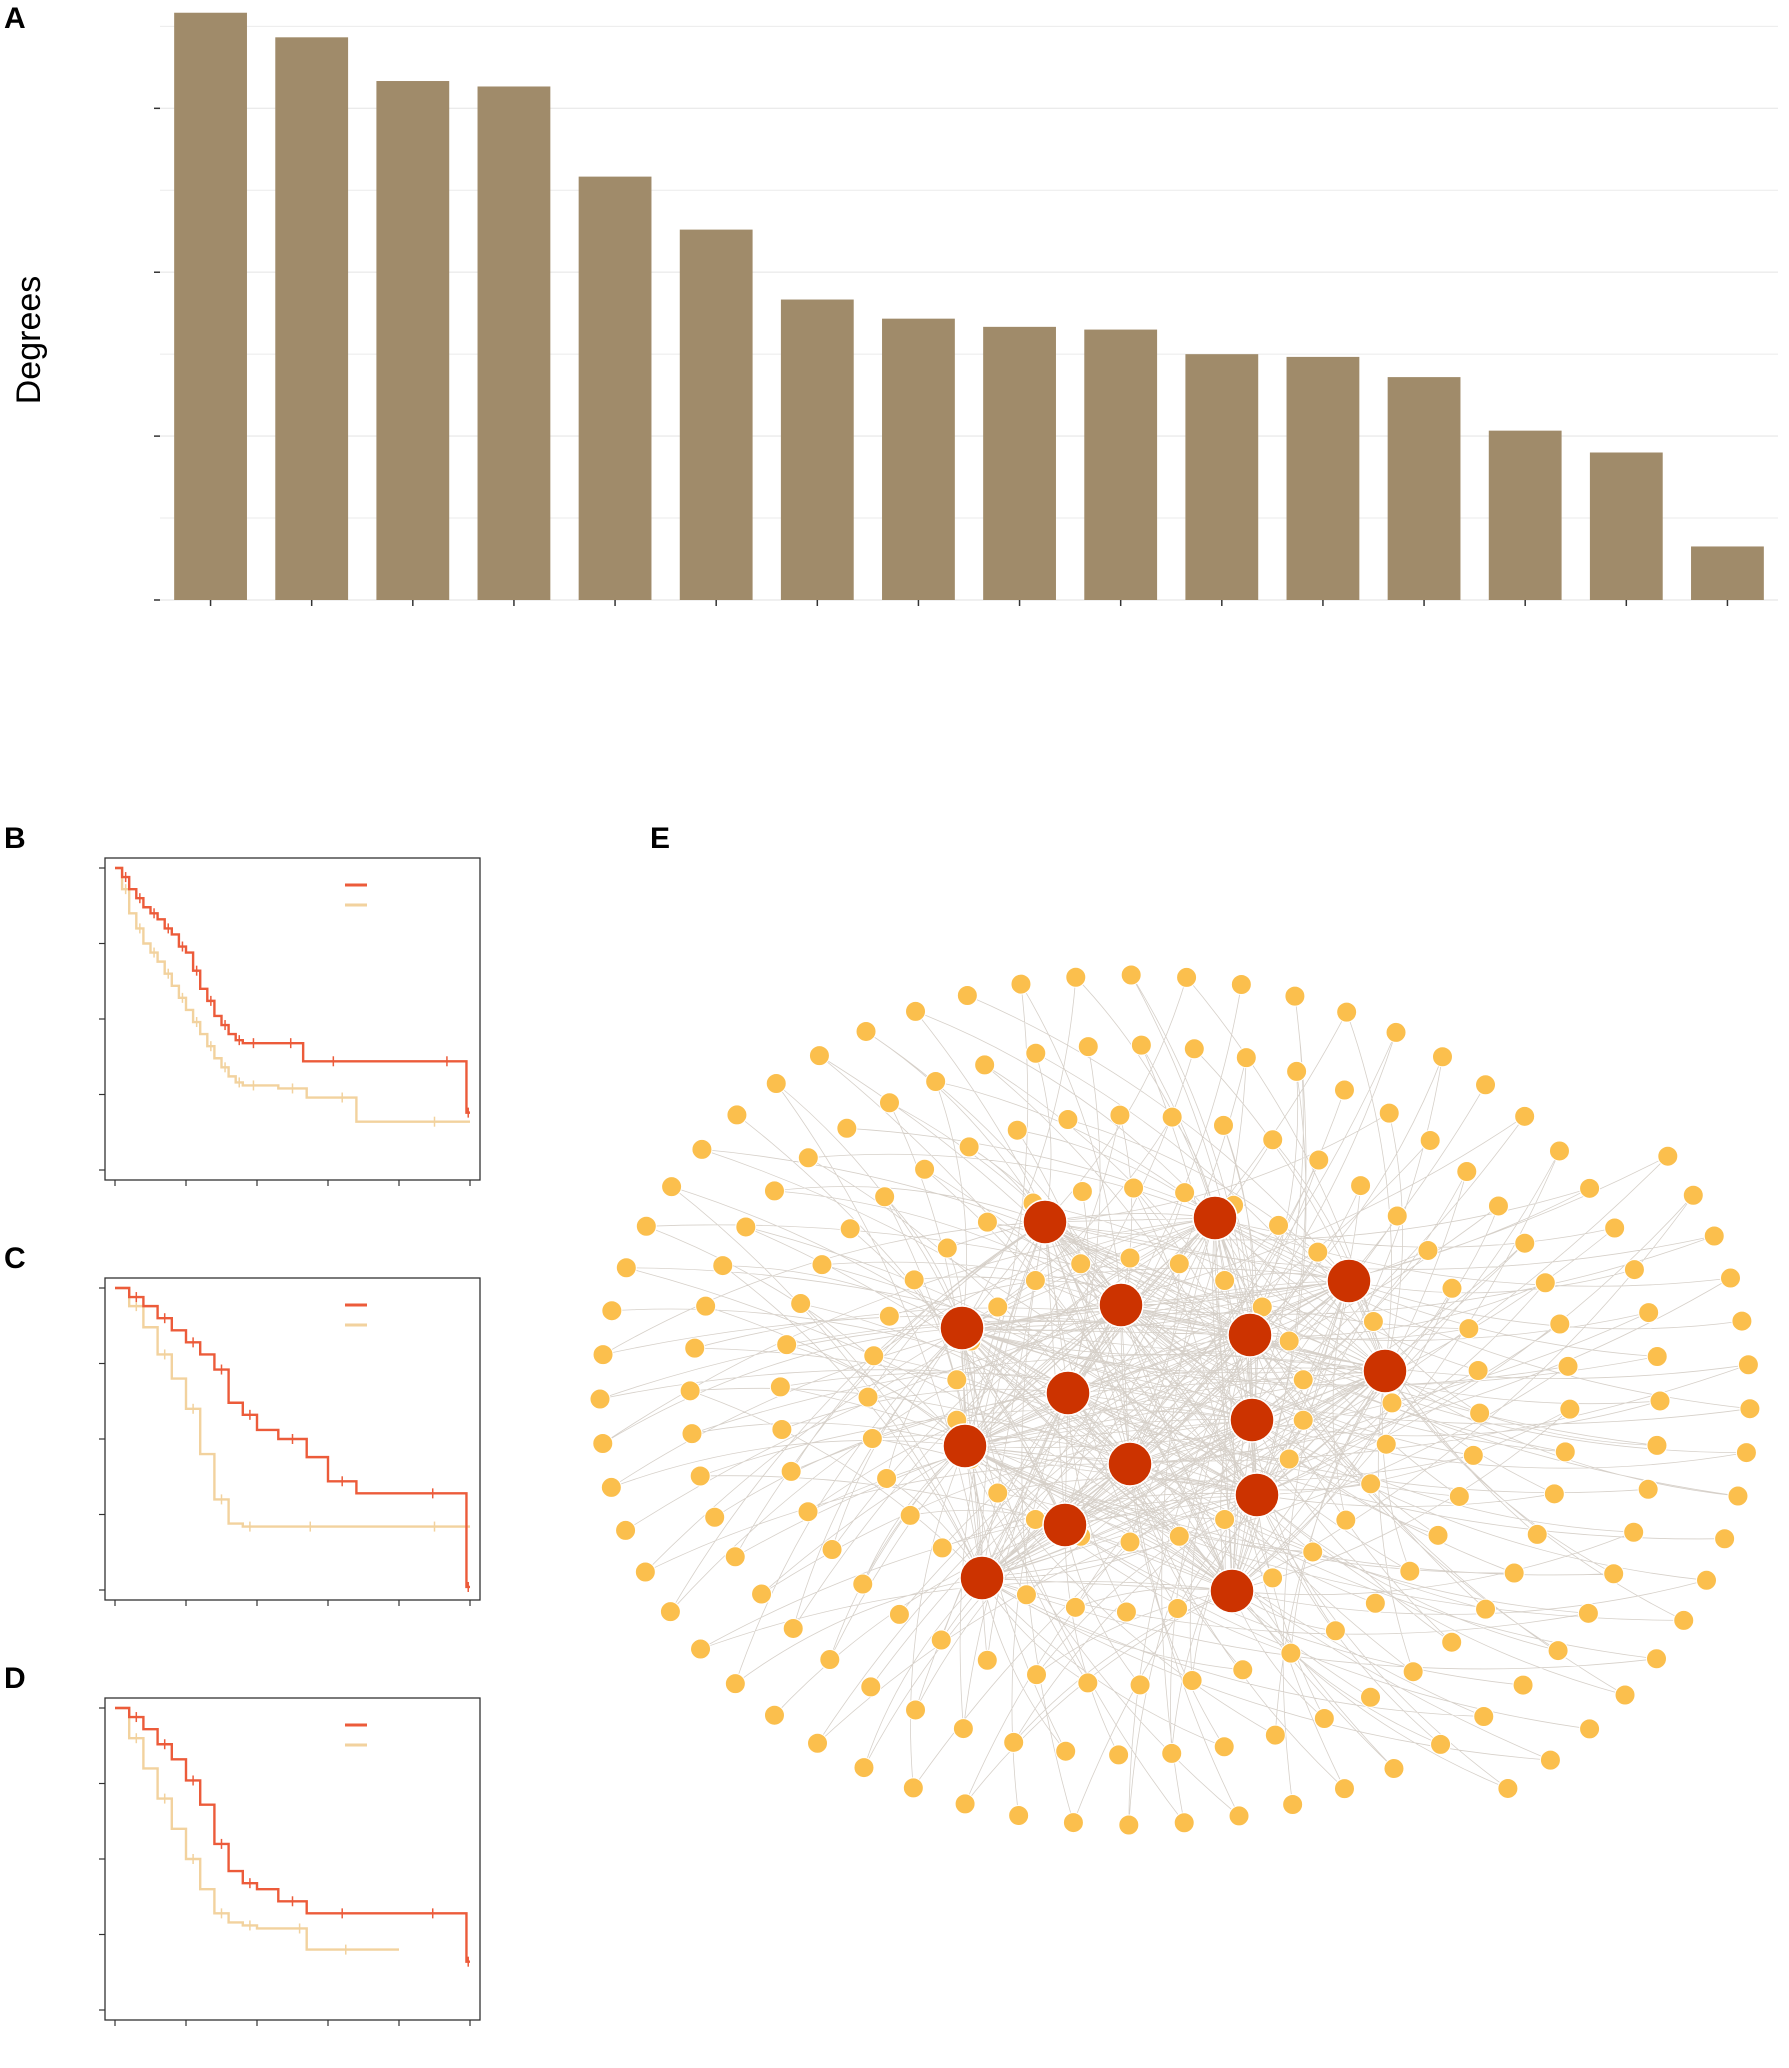 The height and width of the screenshot is (2068, 1789). I want to click on high-expression-curve, so click(292, 1834).